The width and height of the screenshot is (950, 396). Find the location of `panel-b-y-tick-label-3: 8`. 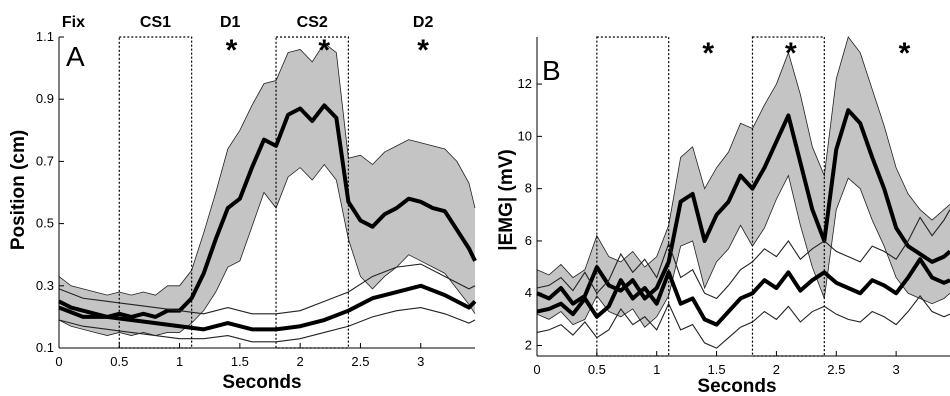

panel-b-y-tick-label-3: 8 is located at coordinates (528, 188).